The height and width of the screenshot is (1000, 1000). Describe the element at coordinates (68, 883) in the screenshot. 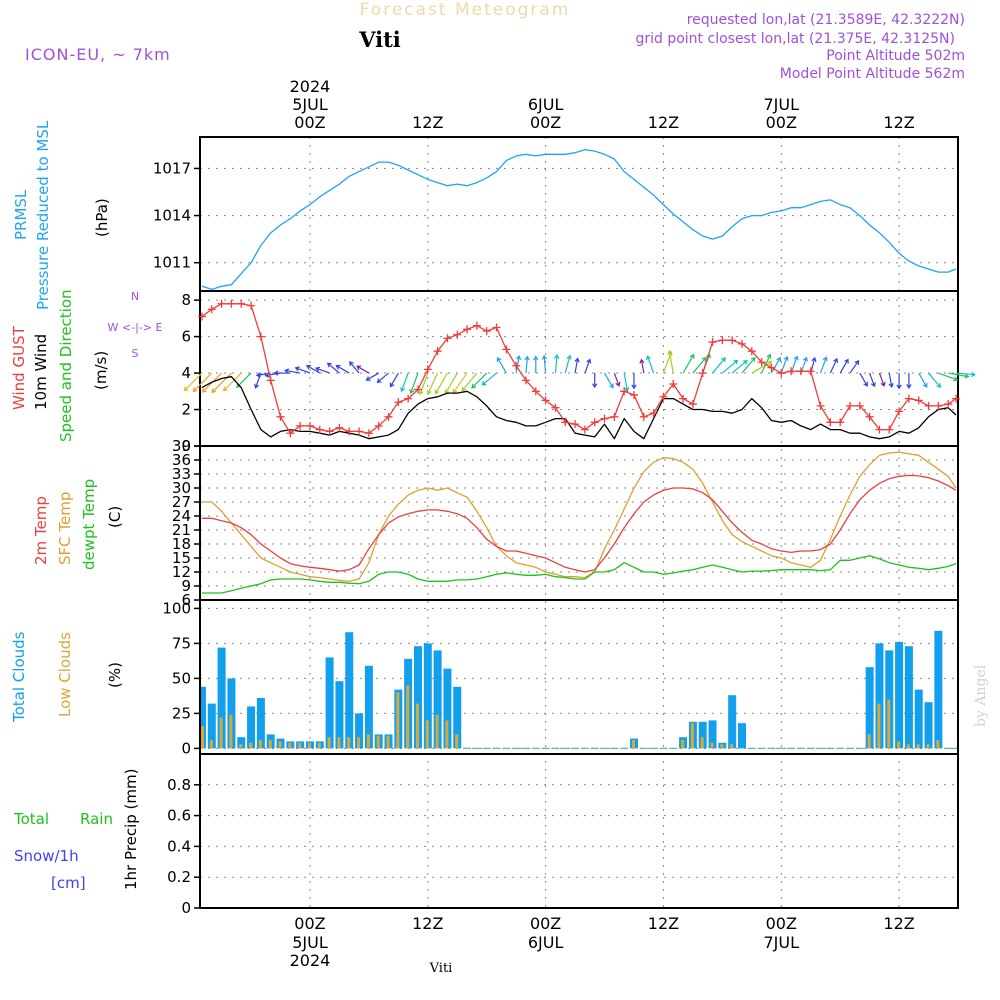

I see `precip-cm-label: [cm]` at that location.